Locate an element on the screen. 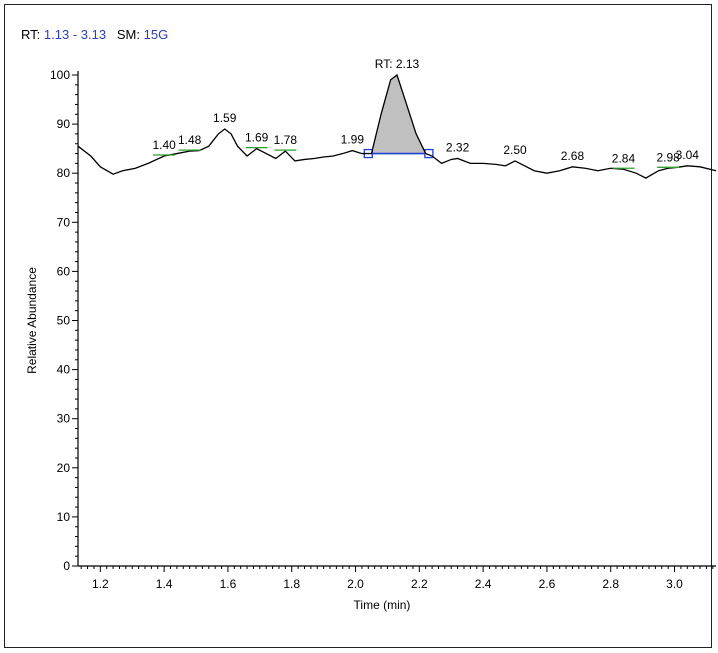 Image resolution: width=718 pixels, height=653 pixels. x-tick-label: 1.2 is located at coordinates (100, 584).